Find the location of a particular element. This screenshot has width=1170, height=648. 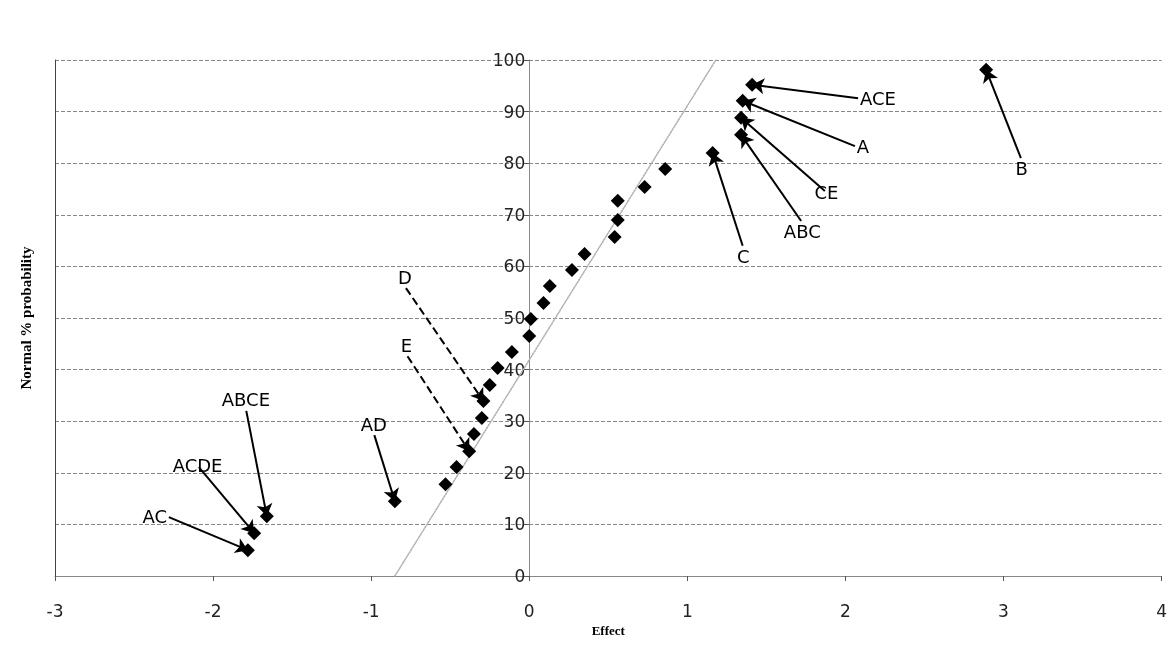

y-tick-label: 80 is located at coordinates (514, 163).